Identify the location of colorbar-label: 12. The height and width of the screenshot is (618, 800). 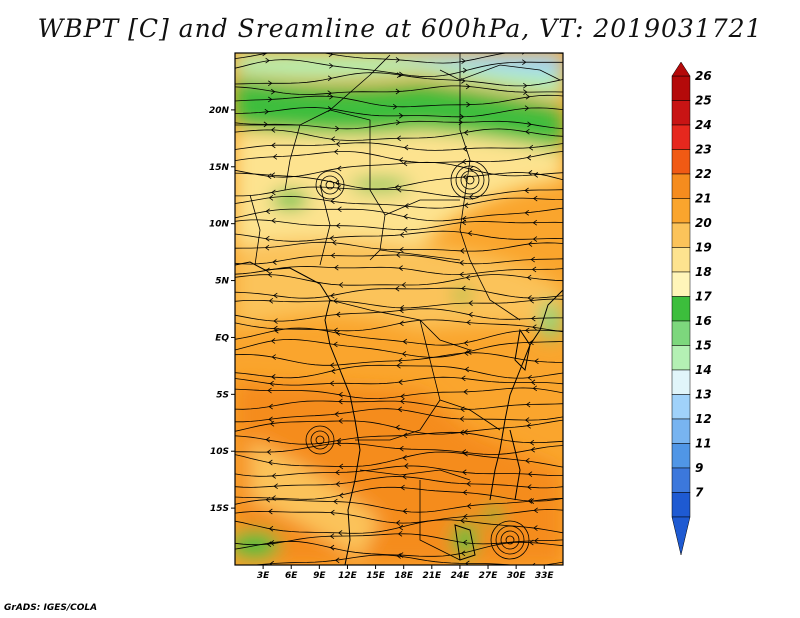
(703, 419).